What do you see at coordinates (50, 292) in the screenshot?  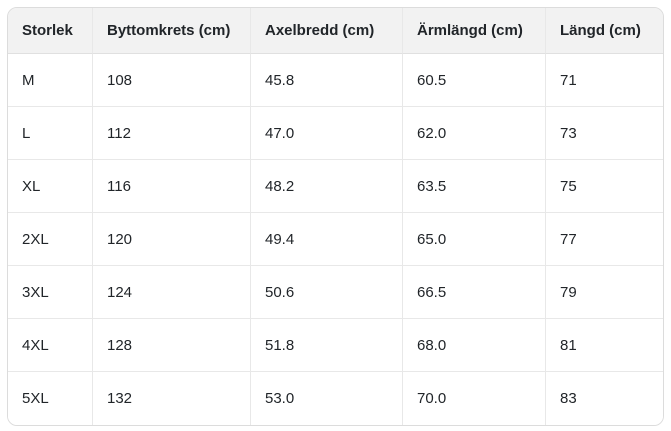 I see `table-cell: 3XL` at bounding box center [50, 292].